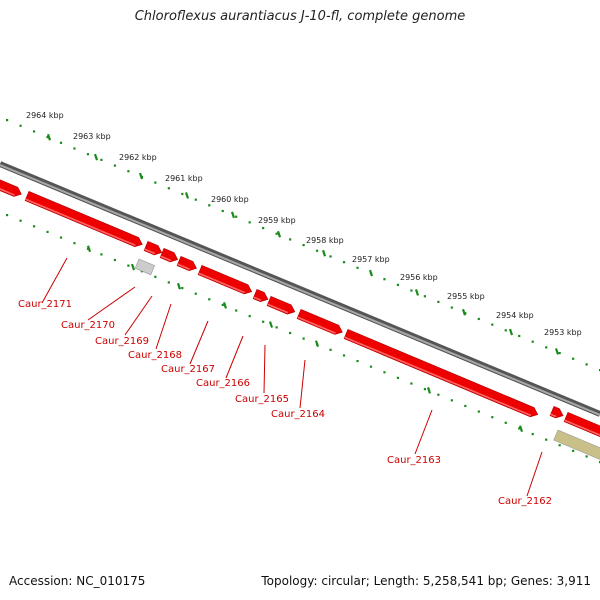  I want to click on gene-caur-2163-shade, so click(438, 376).